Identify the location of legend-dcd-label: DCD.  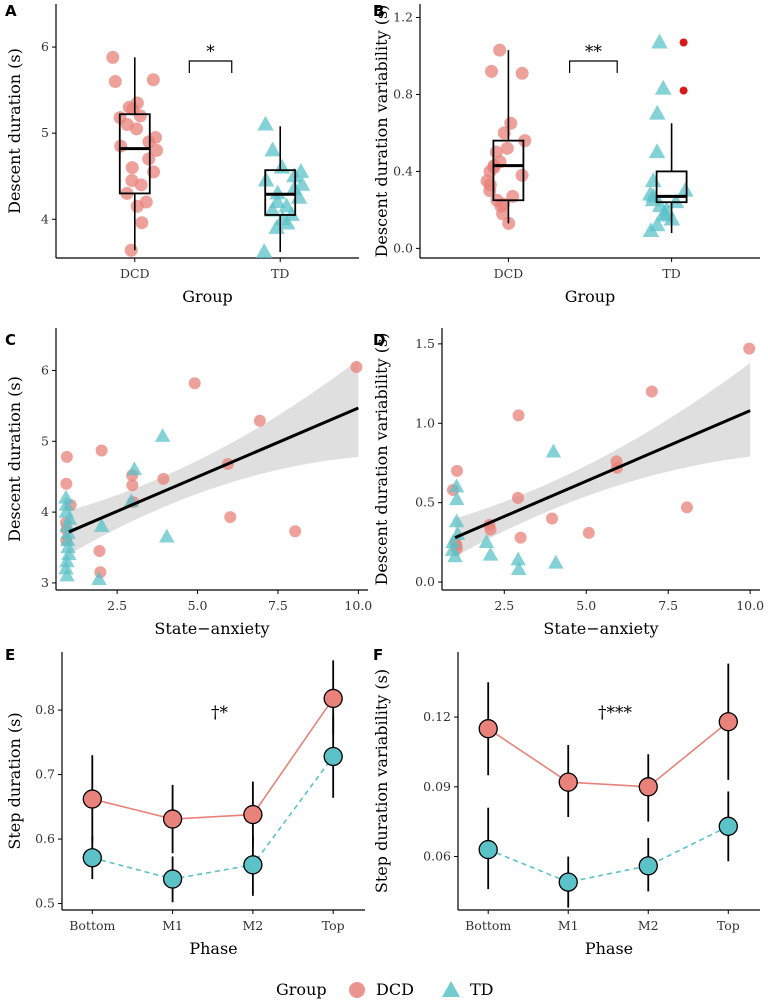
(395, 989).